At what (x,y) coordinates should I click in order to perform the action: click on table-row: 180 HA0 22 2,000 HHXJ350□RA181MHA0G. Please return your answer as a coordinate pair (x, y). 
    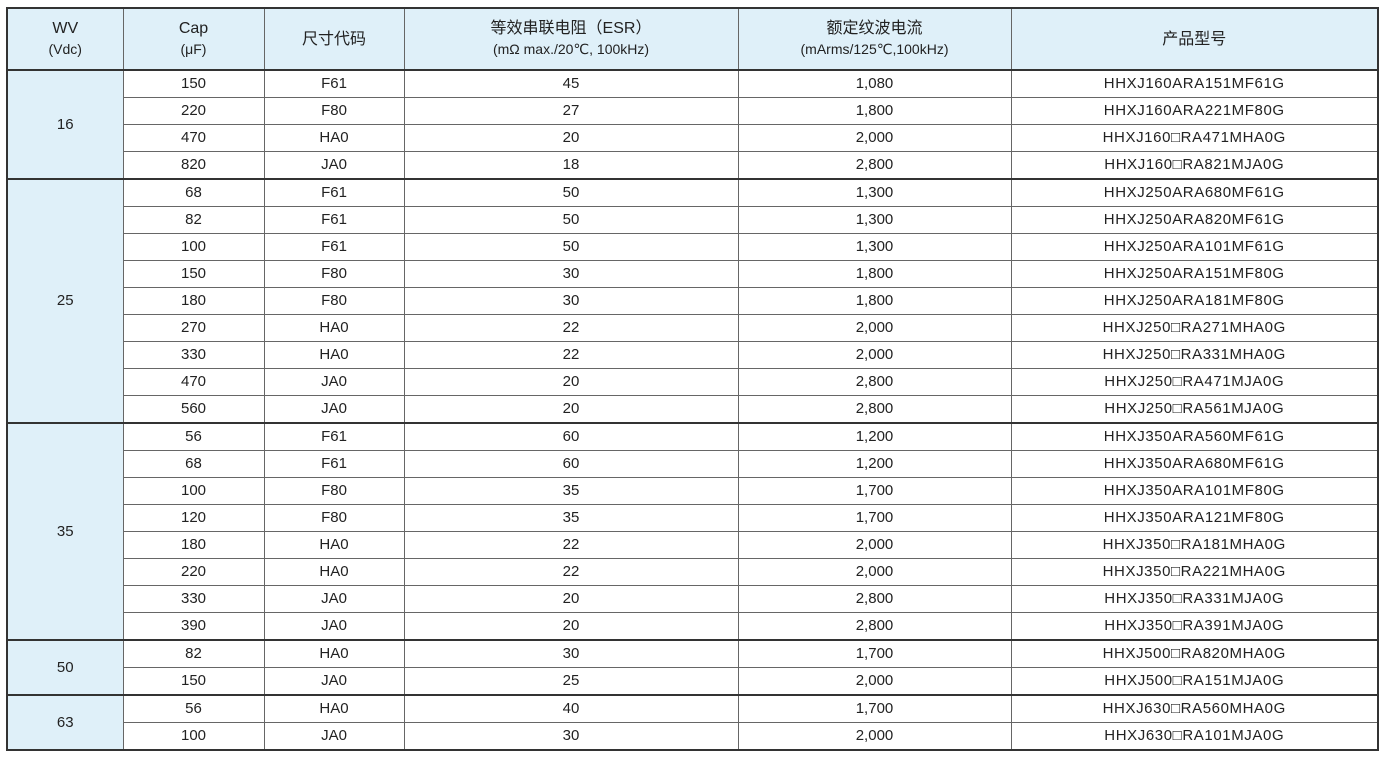
    Looking at the image, I should click on (693, 545).